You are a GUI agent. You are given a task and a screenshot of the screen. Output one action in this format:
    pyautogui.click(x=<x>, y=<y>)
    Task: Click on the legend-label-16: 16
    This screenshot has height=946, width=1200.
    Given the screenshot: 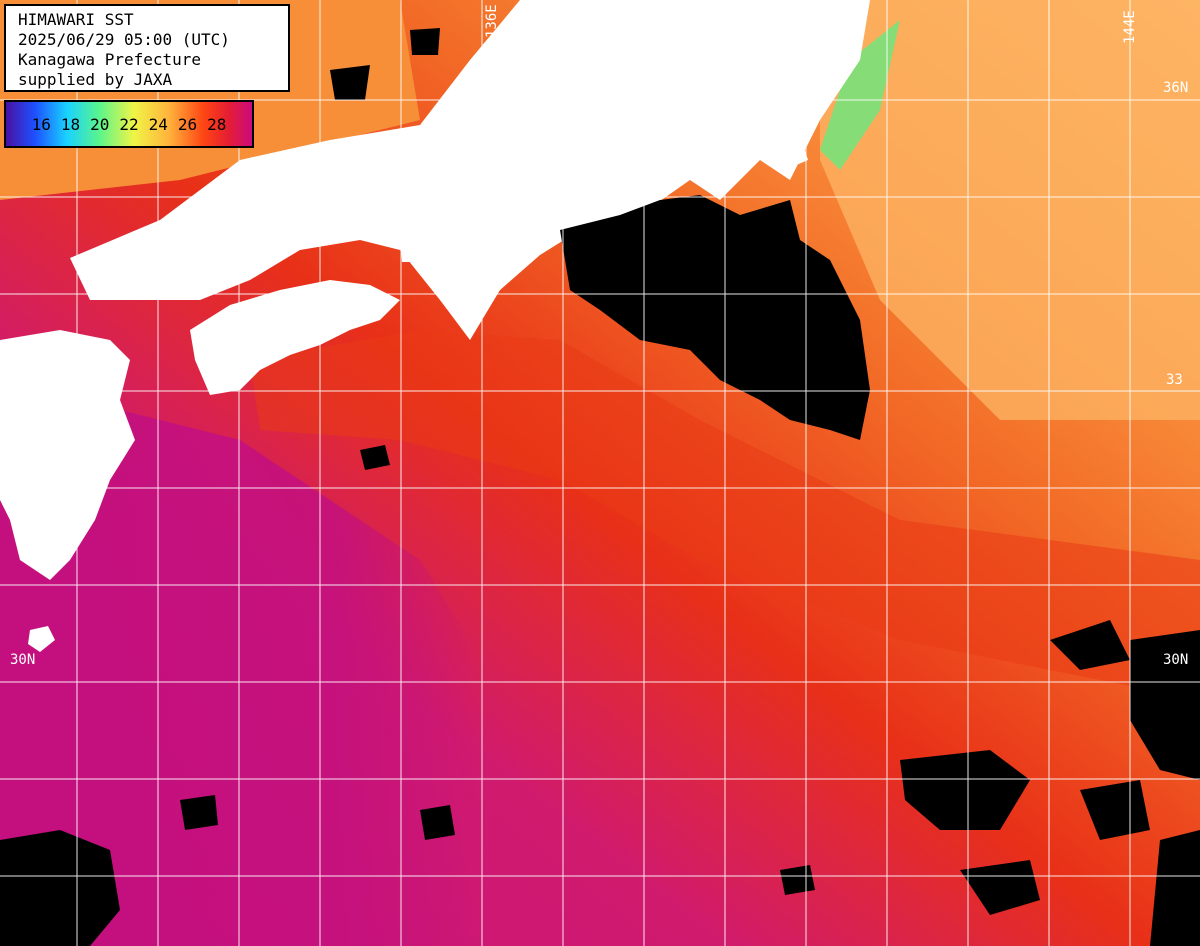 What is the action you would take?
    pyautogui.click(x=41, y=124)
    